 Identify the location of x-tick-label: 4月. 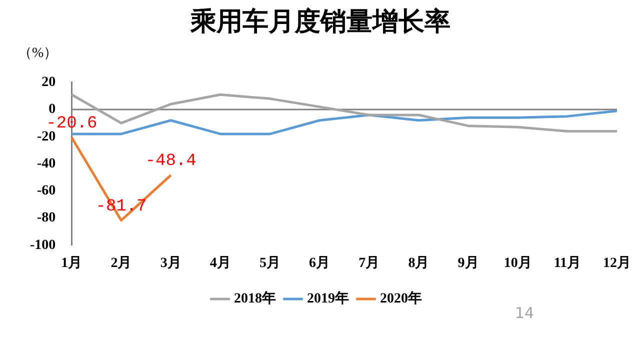
(220, 264).